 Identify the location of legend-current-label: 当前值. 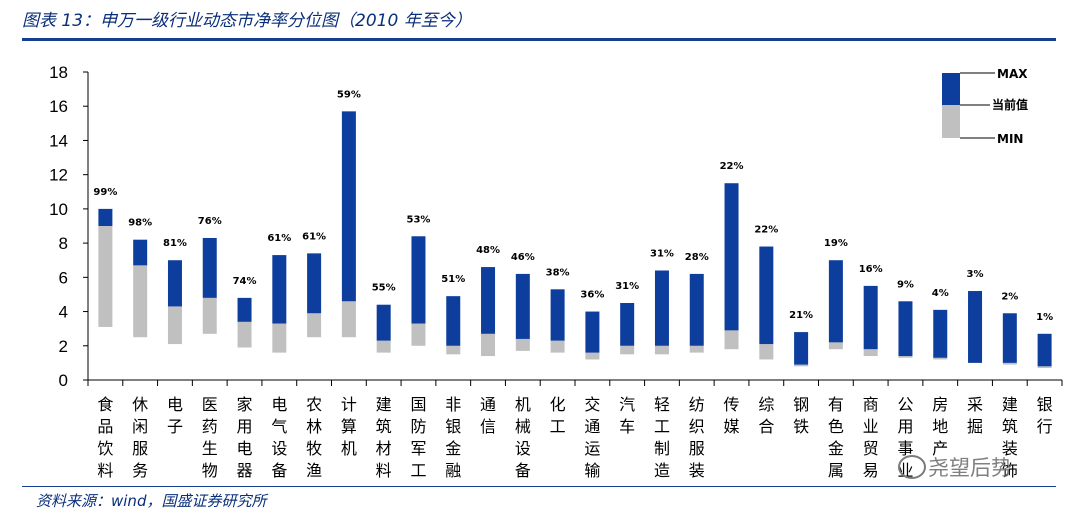
(1010, 104).